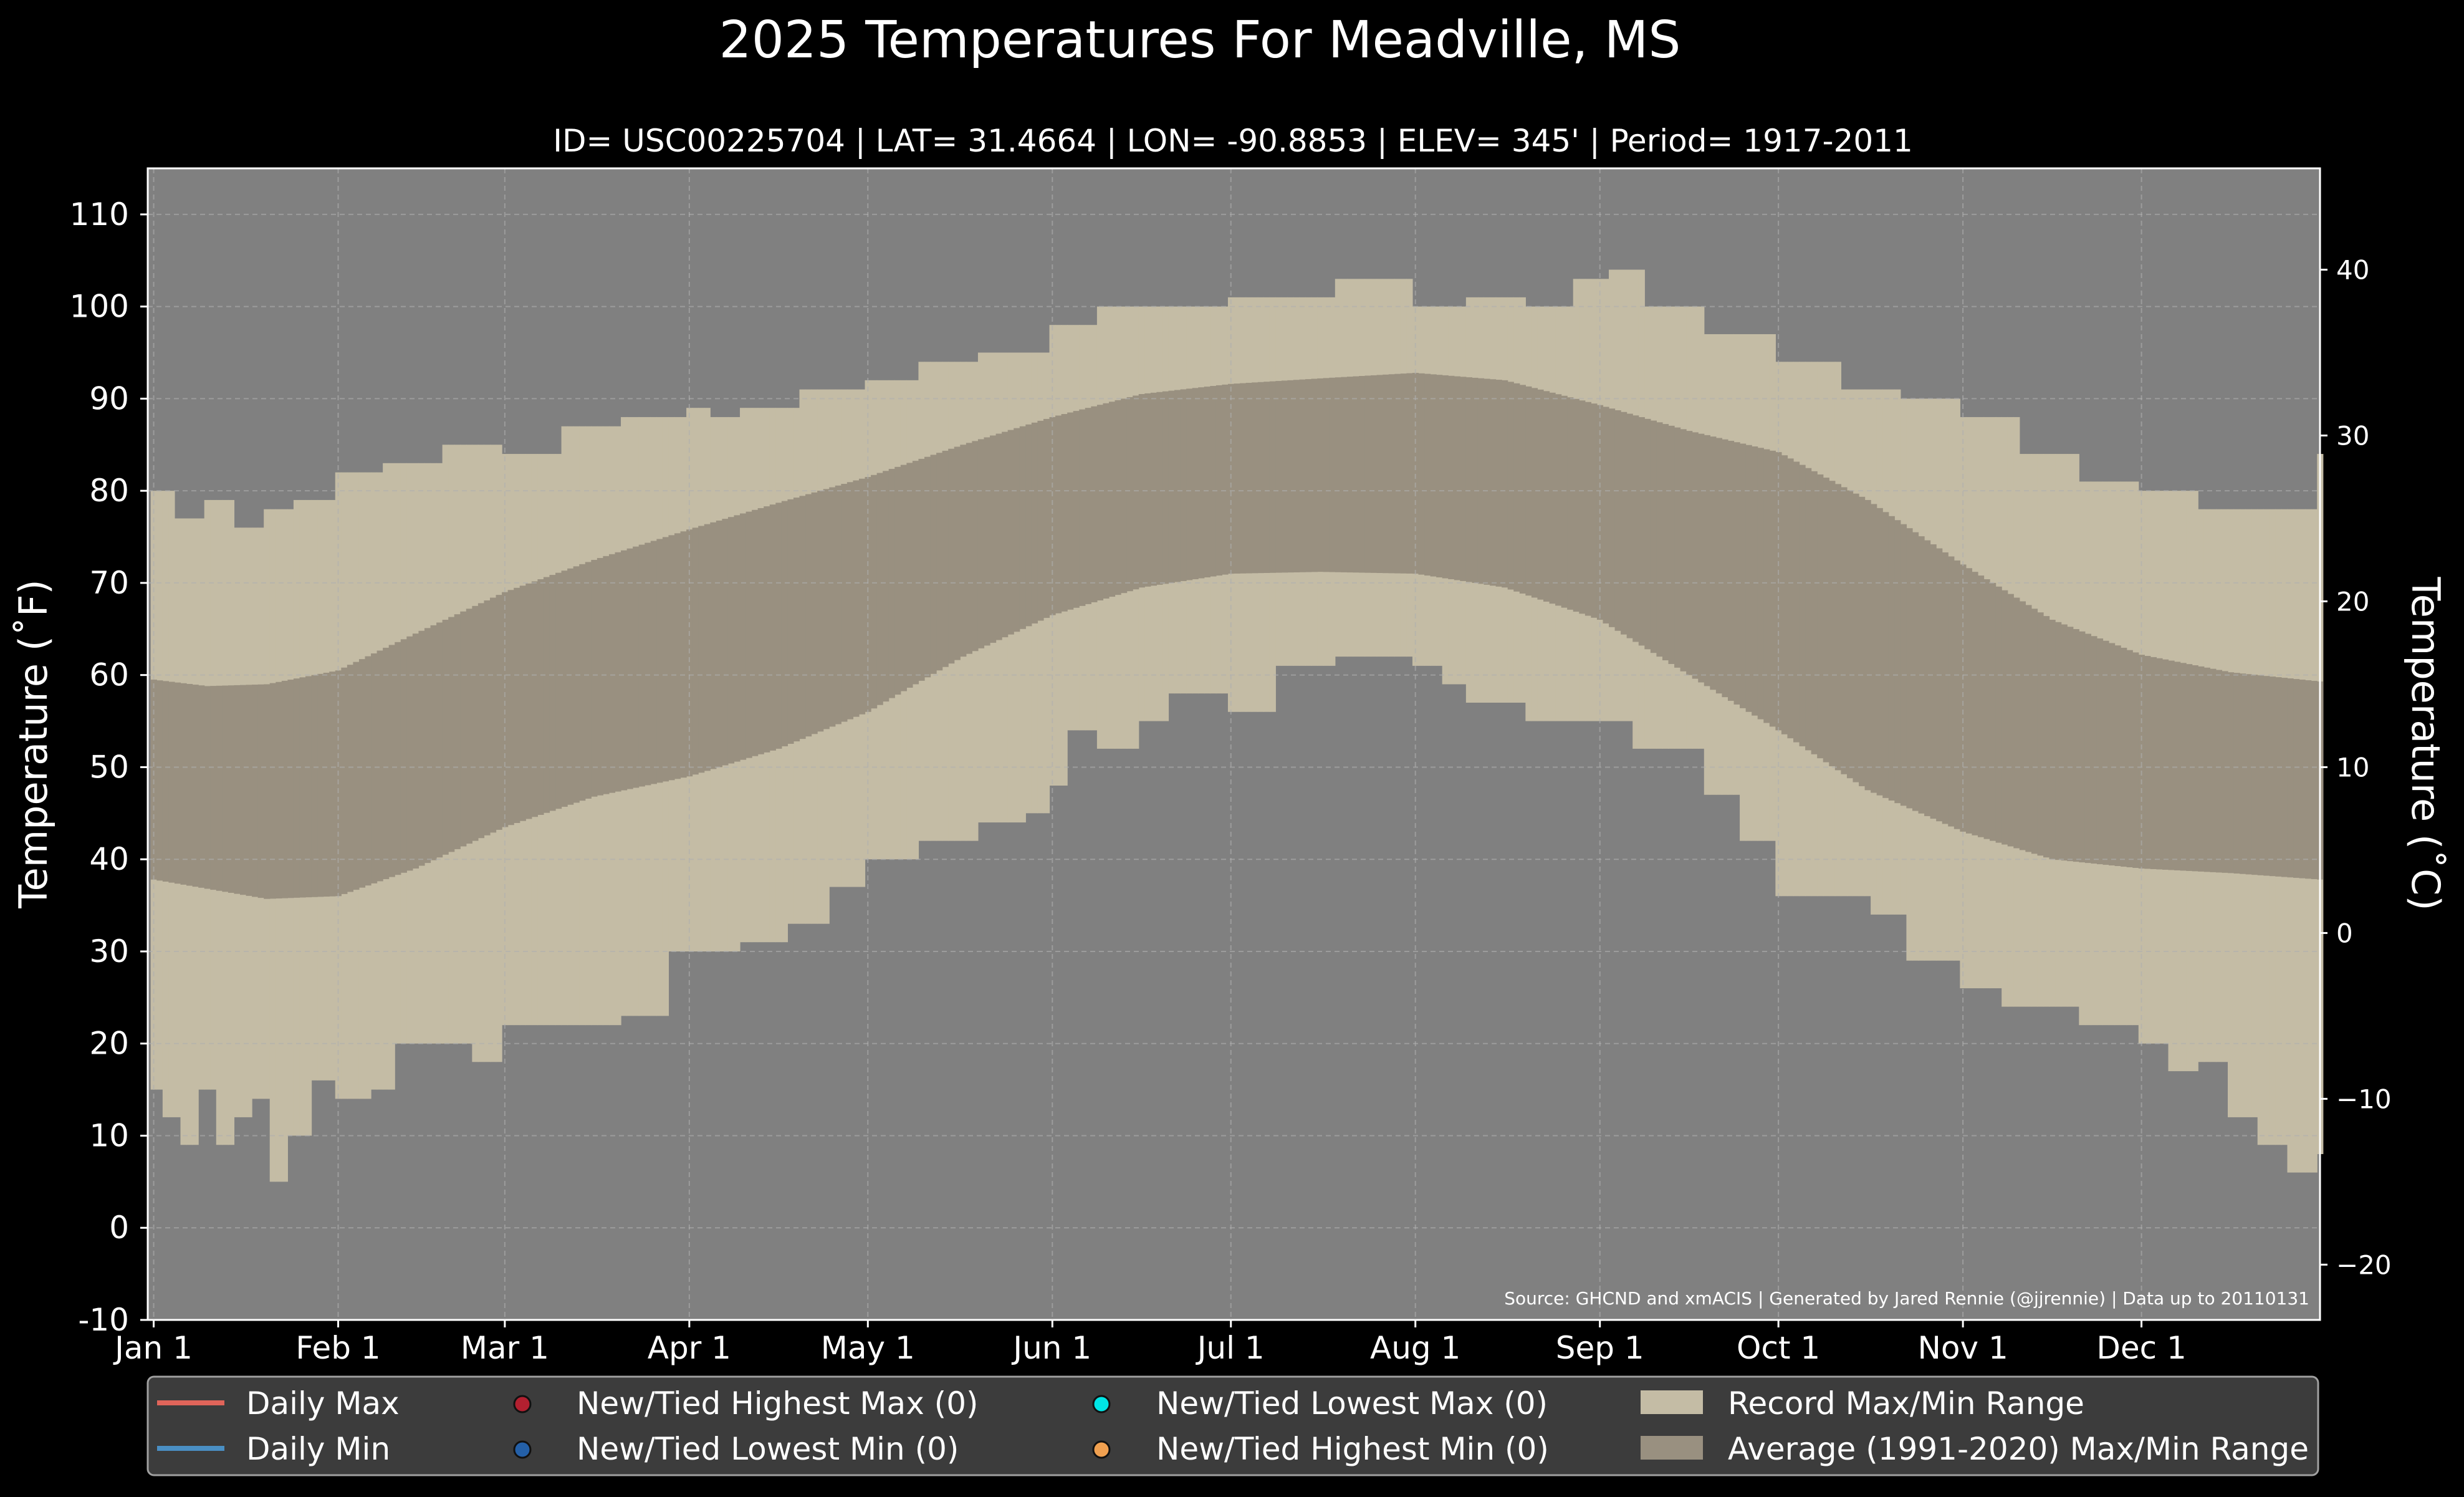 This screenshot has width=2464, height=1497. What do you see at coordinates (2344, 933) in the screenshot?
I see `y-right-tick-label: 0` at bounding box center [2344, 933].